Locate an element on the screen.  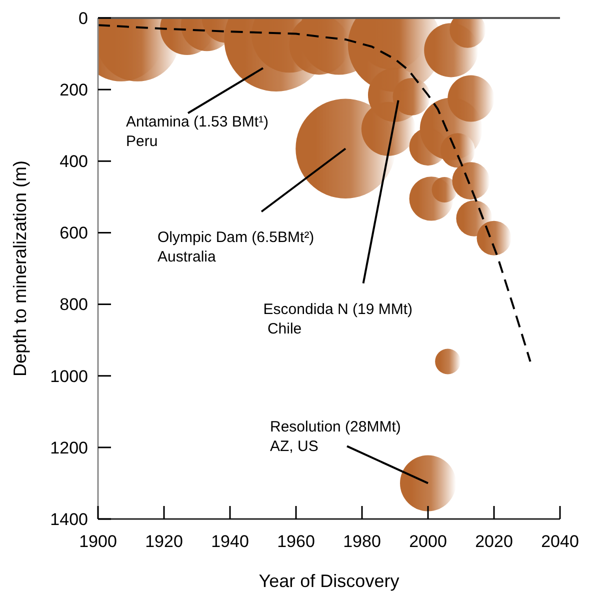
y-tick-label: 0 is located at coordinates (83, 18).